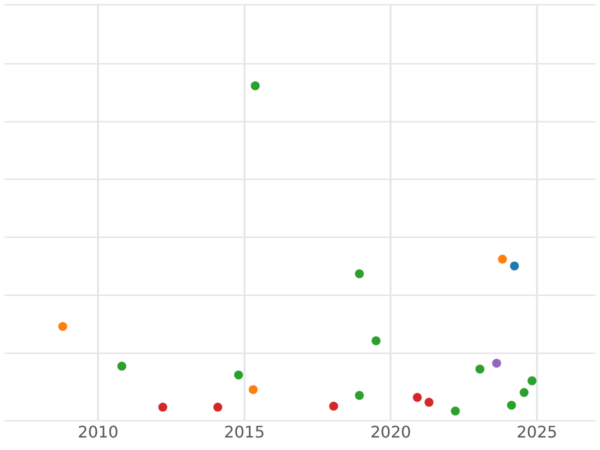 This screenshot has height=450, width=600. What do you see at coordinates (391, 432) in the screenshot?
I see `x-tick-label: 2020` at bounding box center [391, 432].